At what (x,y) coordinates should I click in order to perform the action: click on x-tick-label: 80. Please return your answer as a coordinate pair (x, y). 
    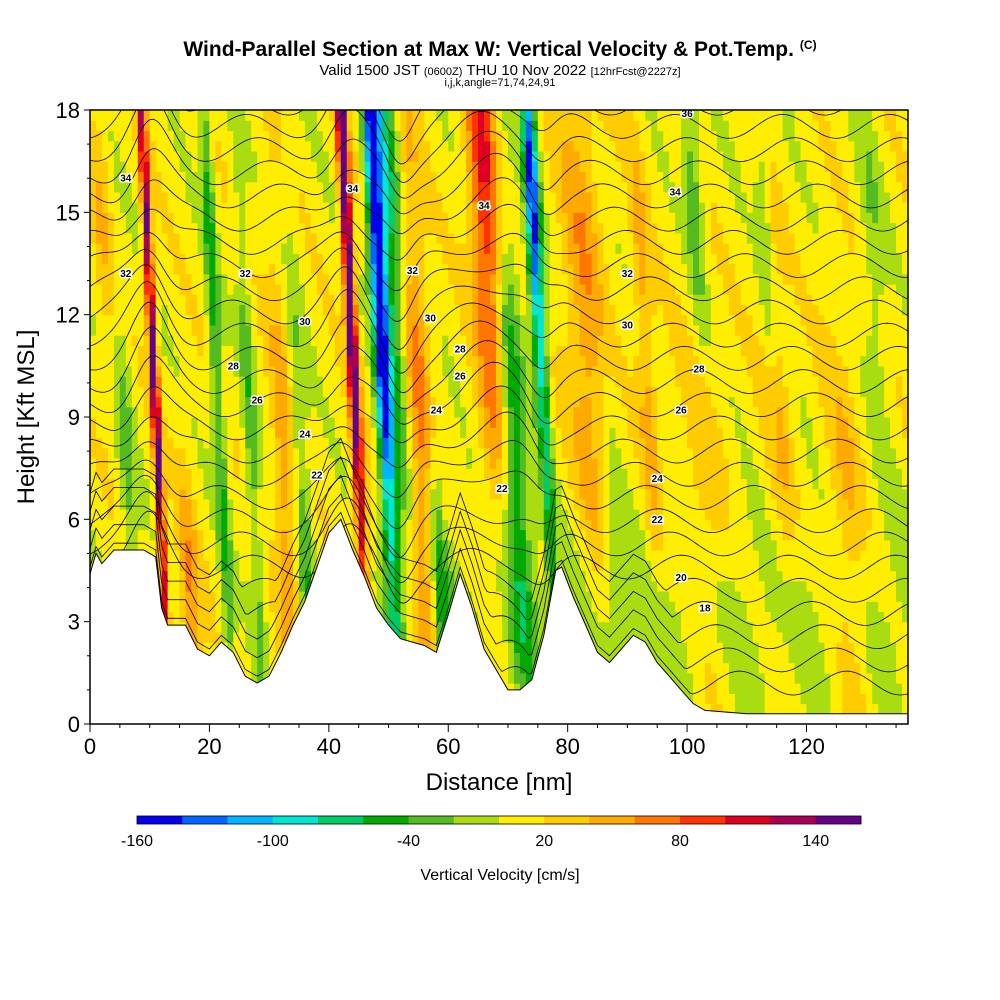
    Looking at the image, I should click on (567, 746).